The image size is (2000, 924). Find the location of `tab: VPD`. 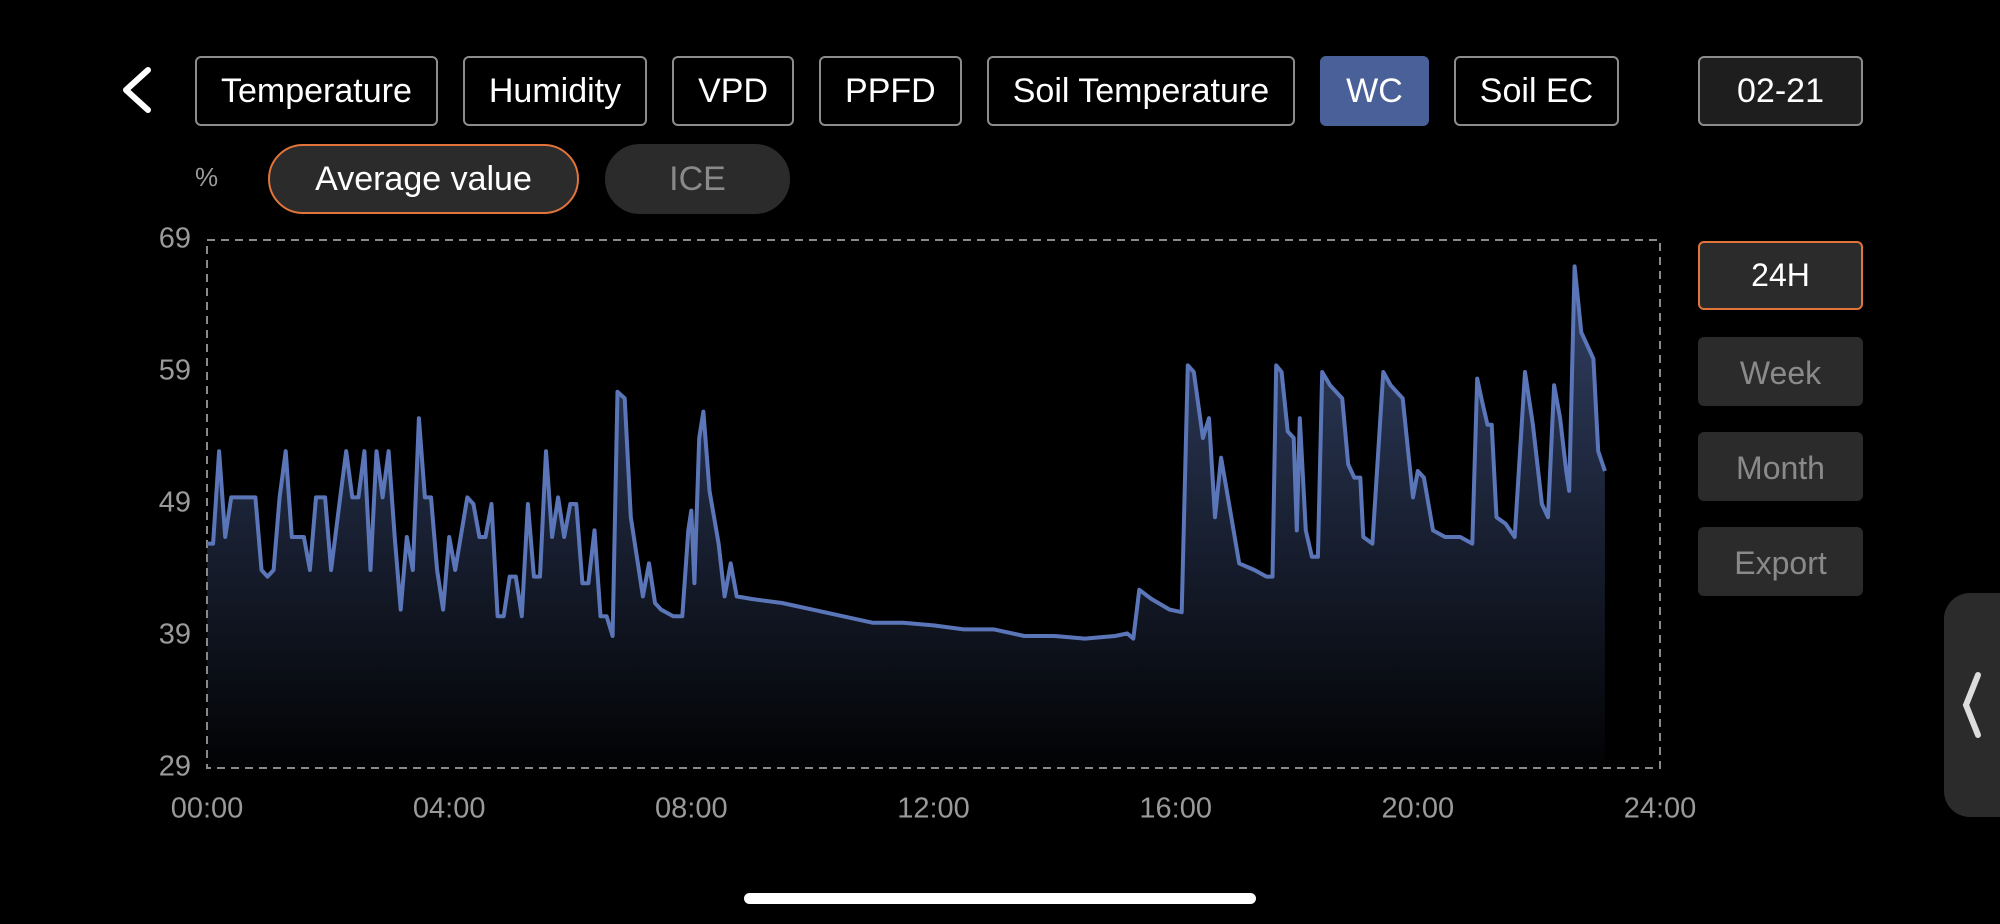

tab: VPD is located at coordinates (733, 91).